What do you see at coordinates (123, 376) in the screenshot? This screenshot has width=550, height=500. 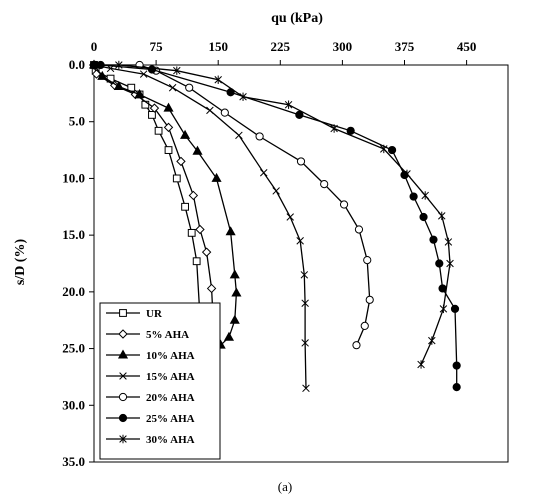 I see `legend-marker-15pct-aha` at bounding box center [123, 376].